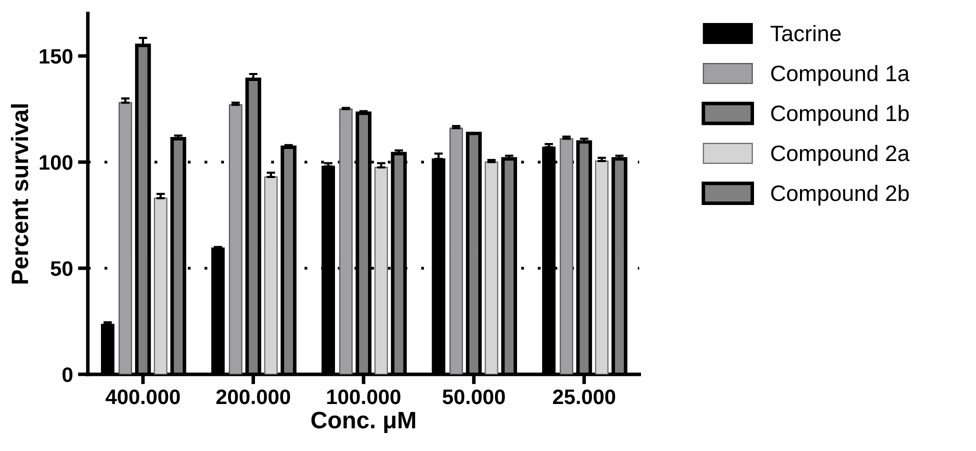 This screenshot has width=976, height=451. I want to click on y-tick-label: 100, so click(56, 162).